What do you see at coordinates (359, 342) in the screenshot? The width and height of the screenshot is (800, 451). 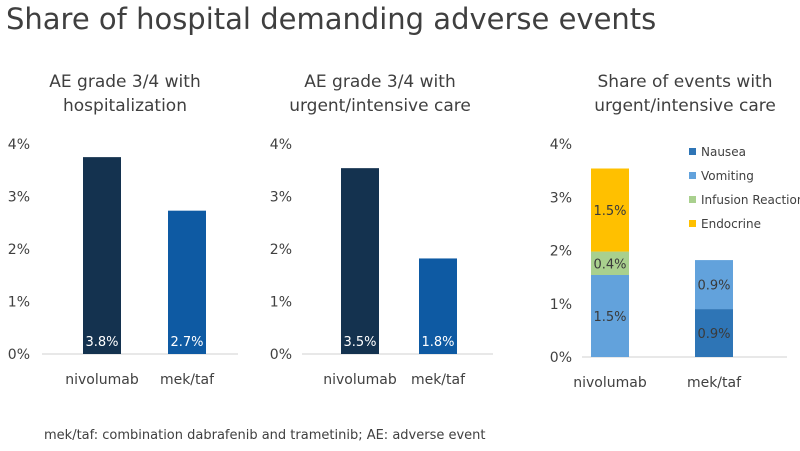 I see `data-label: 3.5%` at bounding box center [359, 342].